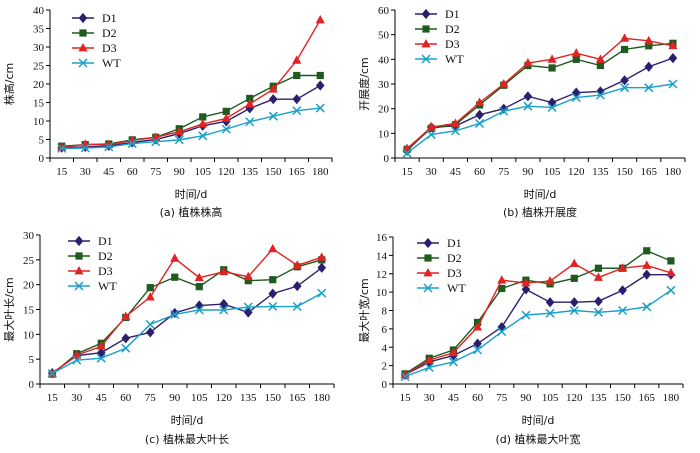 The image size is (700, 453). I want to click on y-tick-label: 0, so click(42, 159).